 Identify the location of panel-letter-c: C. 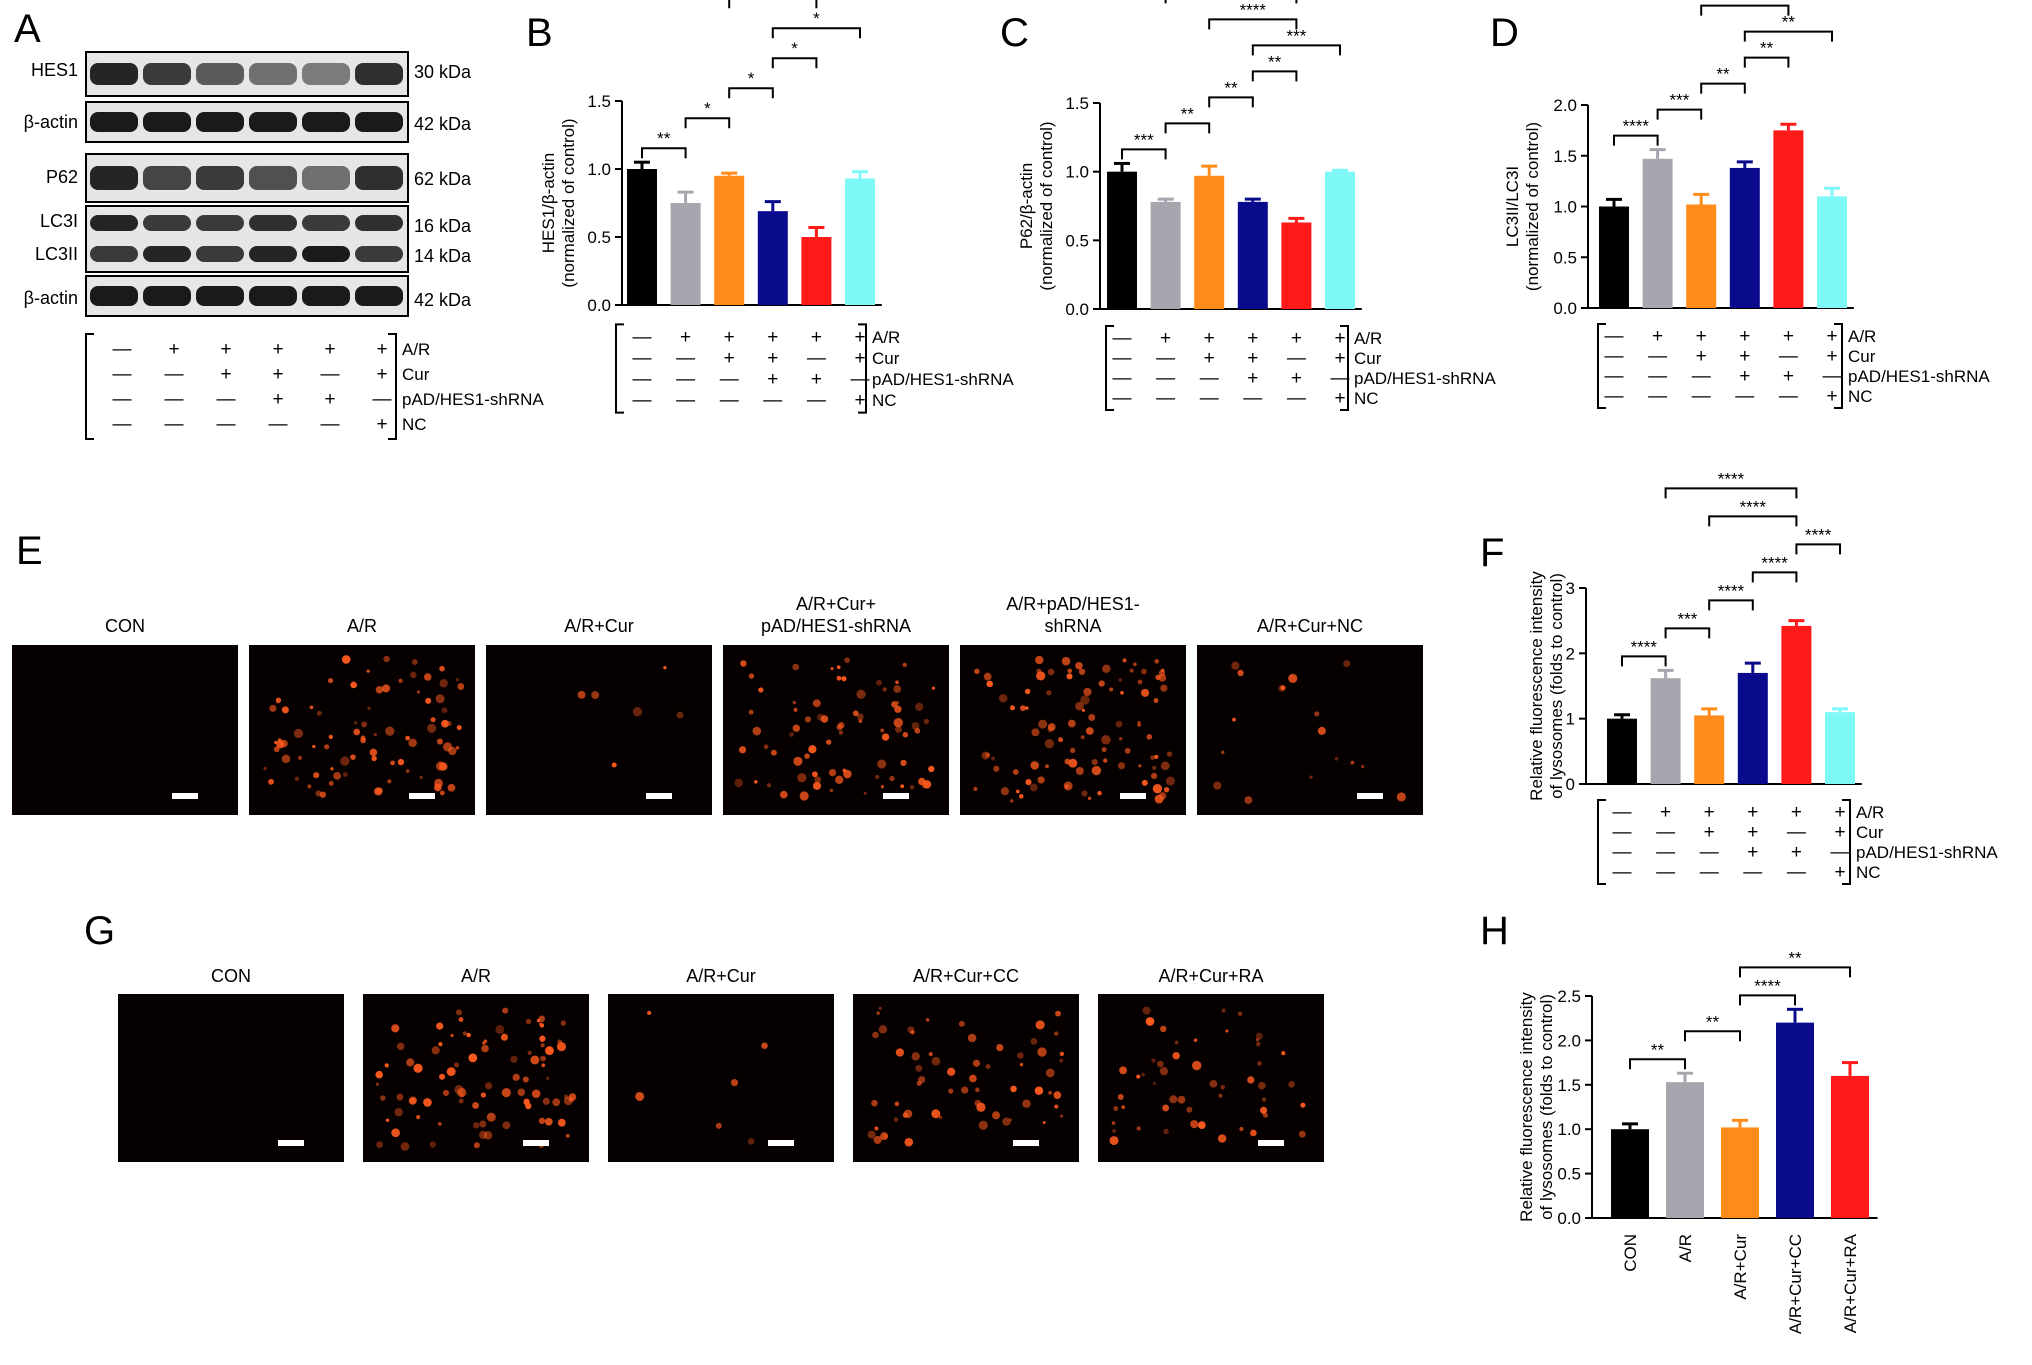
(1014, 33).